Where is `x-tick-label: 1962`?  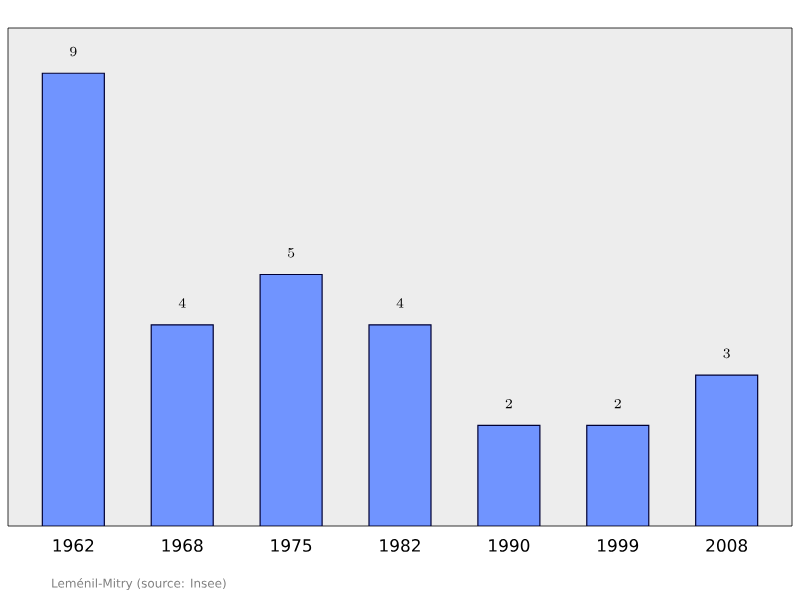
x-tick-label: 1962 is located at coordinates (73, 545).